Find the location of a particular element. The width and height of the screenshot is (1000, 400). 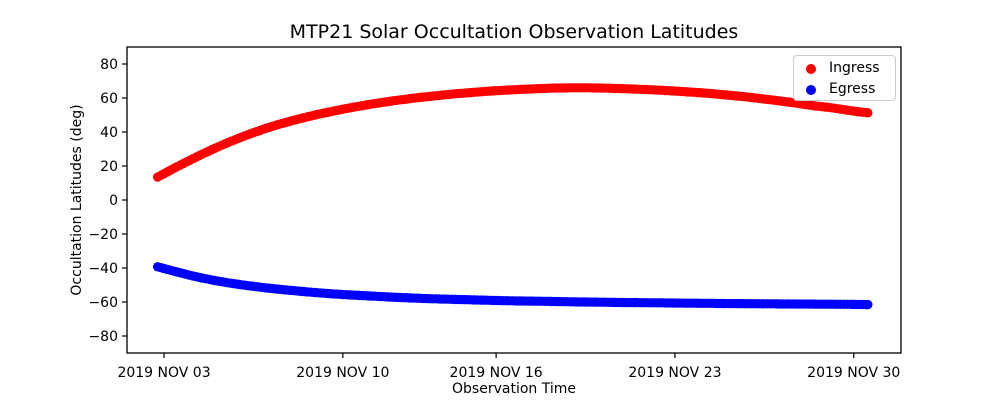

x-tick-label: 2019 NOV 16 is located at coordinates (496, 373).